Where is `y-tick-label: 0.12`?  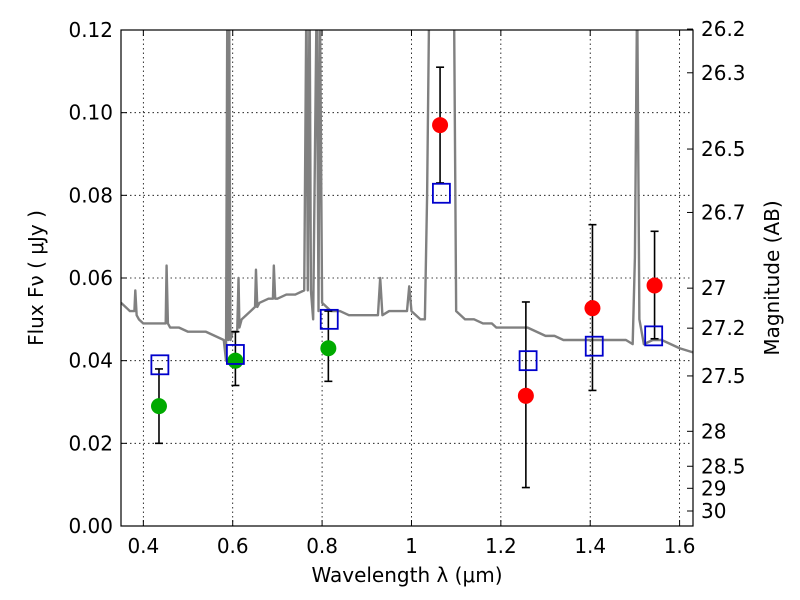
y-tick-label: 0.12 is located at coordinates (90, 30).